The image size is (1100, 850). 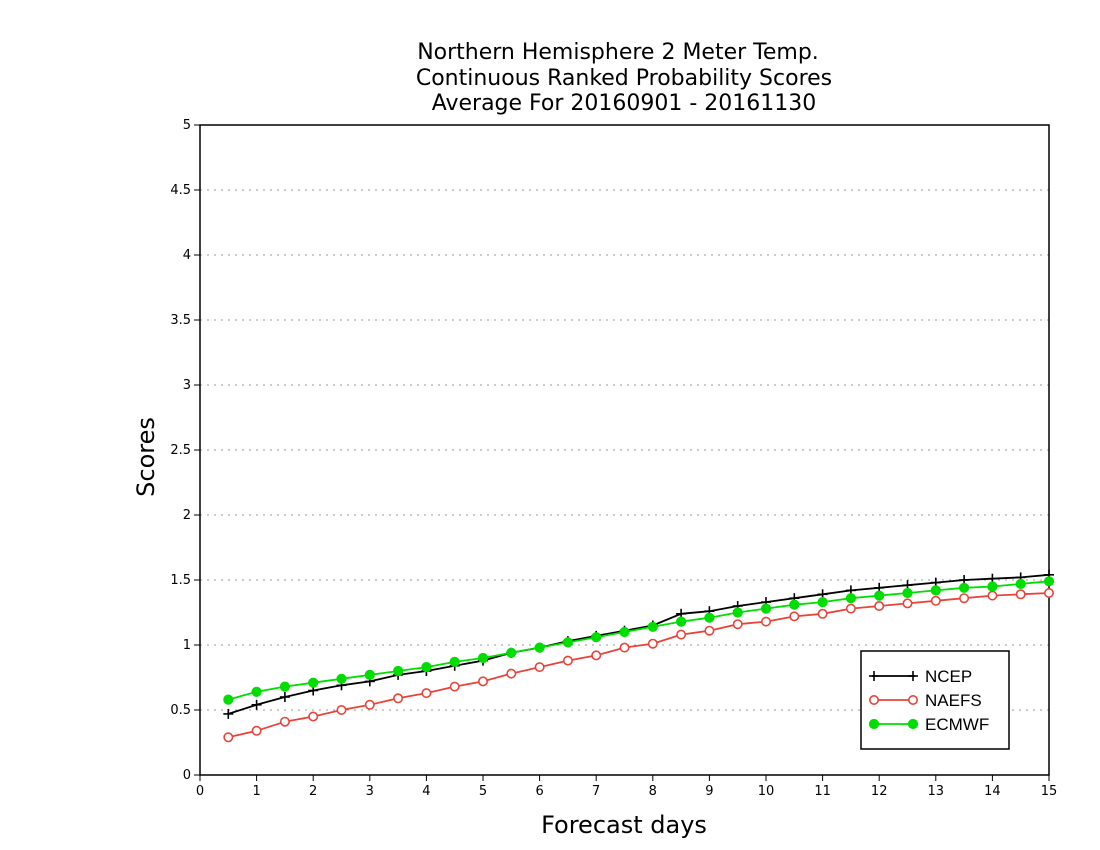 What do you see at coordinates (1049, 791) in the screenshot?
I see `x-tick-label-15: 15` at bounding box center [1049, 791].